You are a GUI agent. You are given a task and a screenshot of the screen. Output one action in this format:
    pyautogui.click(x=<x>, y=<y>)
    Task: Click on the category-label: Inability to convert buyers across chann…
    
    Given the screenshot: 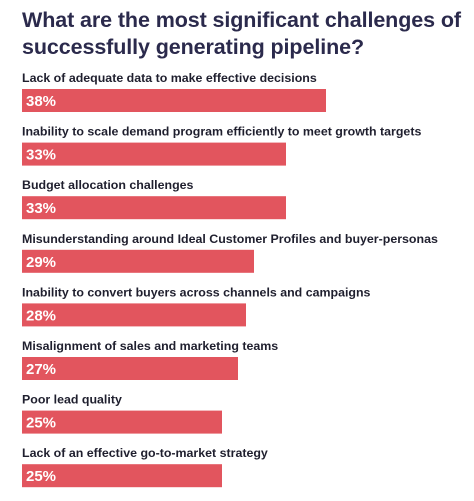 What is the action you would take?
    pyautogui.click(x=196, y=292)
    